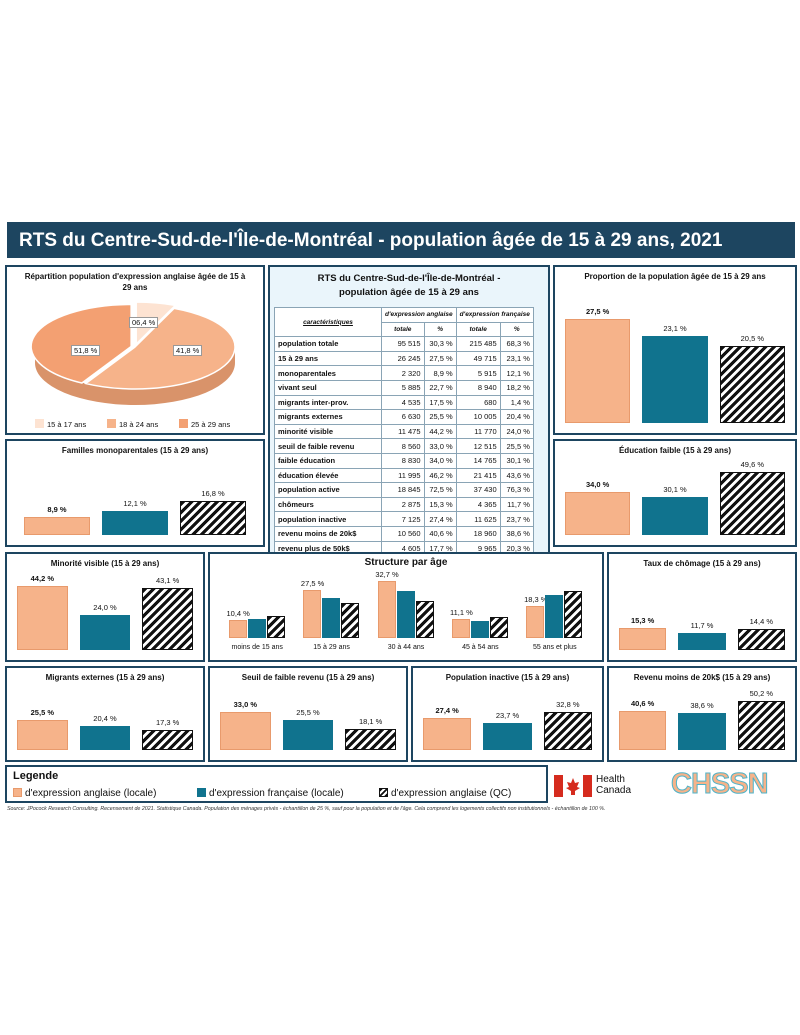  I want to click on health-canada-text-2: Canada, so click(614, 790).